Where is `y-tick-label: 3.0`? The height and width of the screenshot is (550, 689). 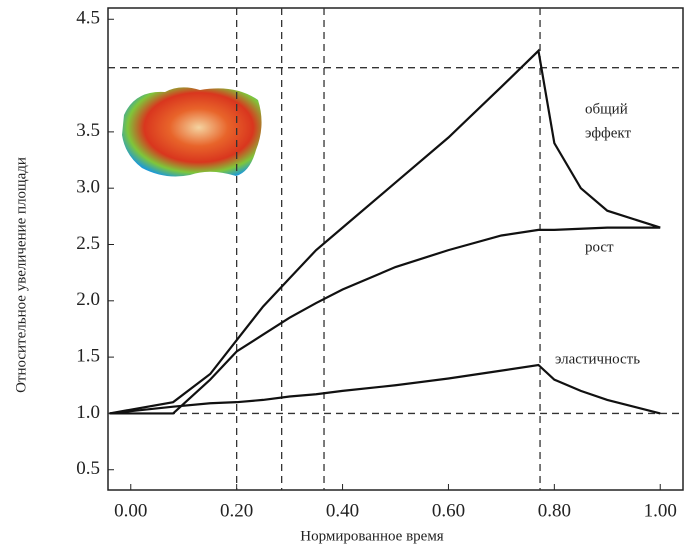 y-tick-label: 3.0 is located at coordinates (88, 187).